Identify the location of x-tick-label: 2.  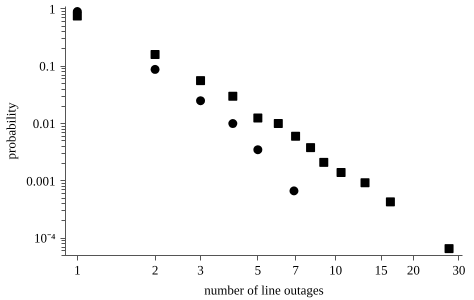
(155, 270).